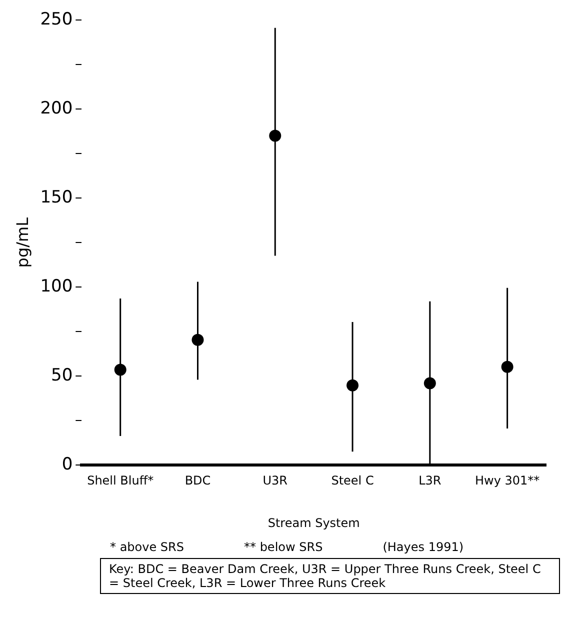 Image resolution: width=566 pixels, height=622 pixels. What do you see at coordinates (147, 547) in the screenshot?
I see `text: * above SRS` at bounding box center [147, 547].